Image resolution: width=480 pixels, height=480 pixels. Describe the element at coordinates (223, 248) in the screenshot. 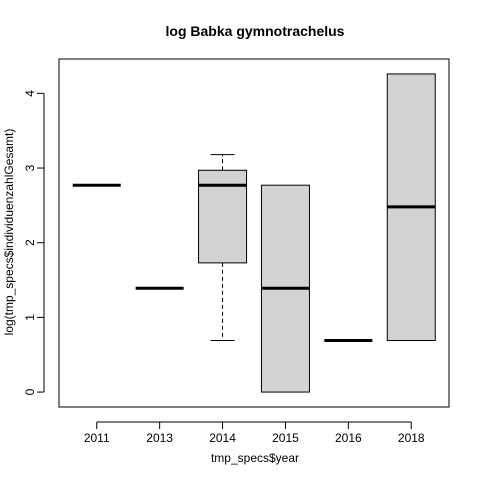

I see `box-2014` at that location.